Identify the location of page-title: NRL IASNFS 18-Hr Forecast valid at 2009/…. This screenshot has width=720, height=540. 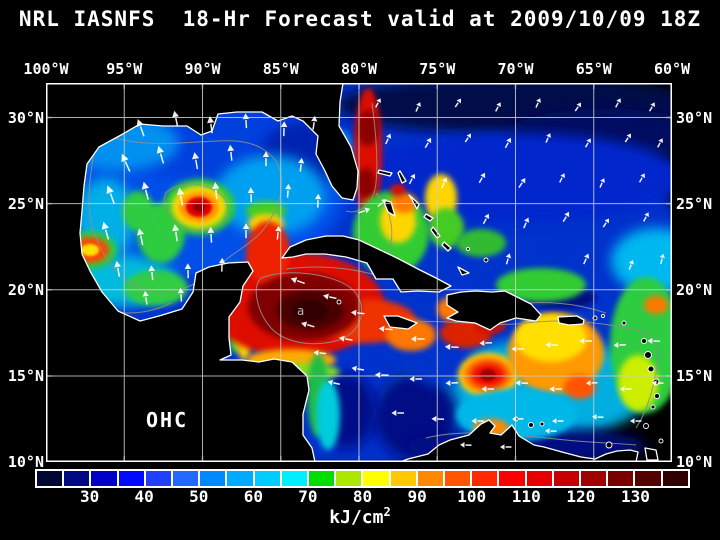
(360, 19).